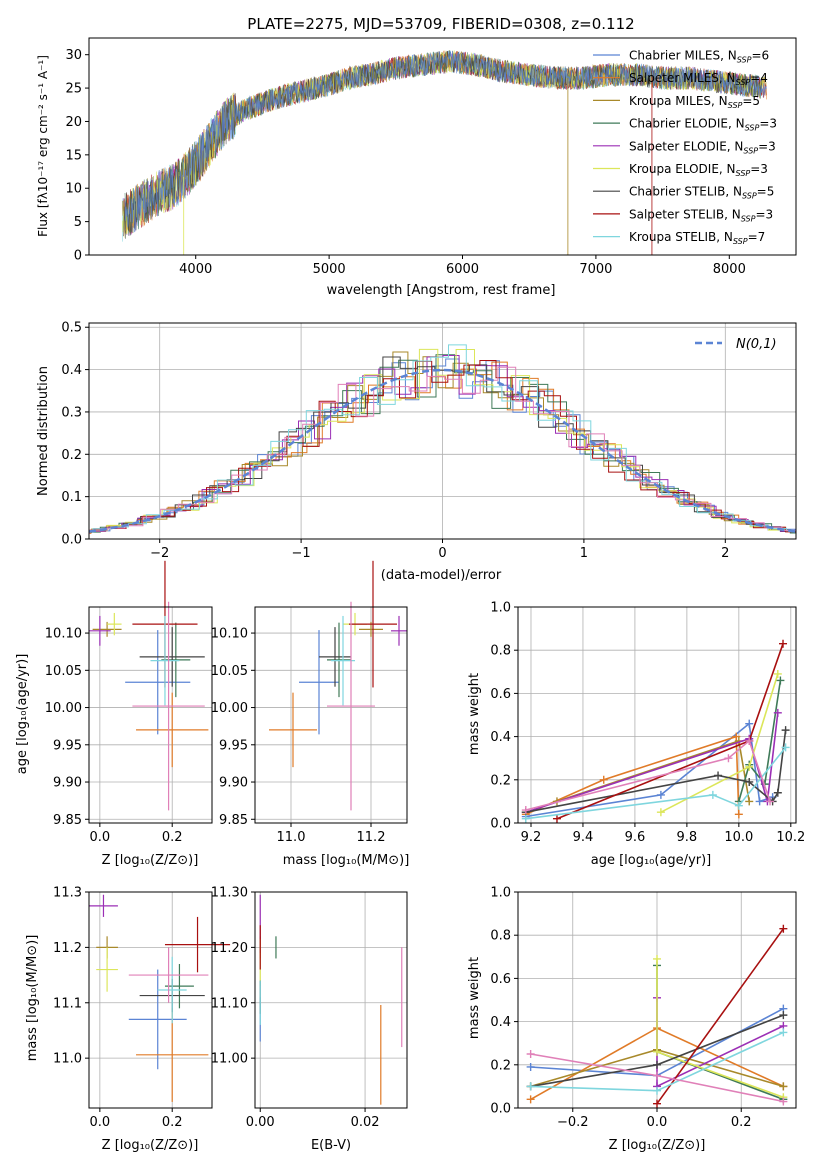 Image resolution: width=819 pixels, height=1174 pixels. I want to click on age-weight-xlabel: age [log₁₀(age/yr)], so click(651, 860).